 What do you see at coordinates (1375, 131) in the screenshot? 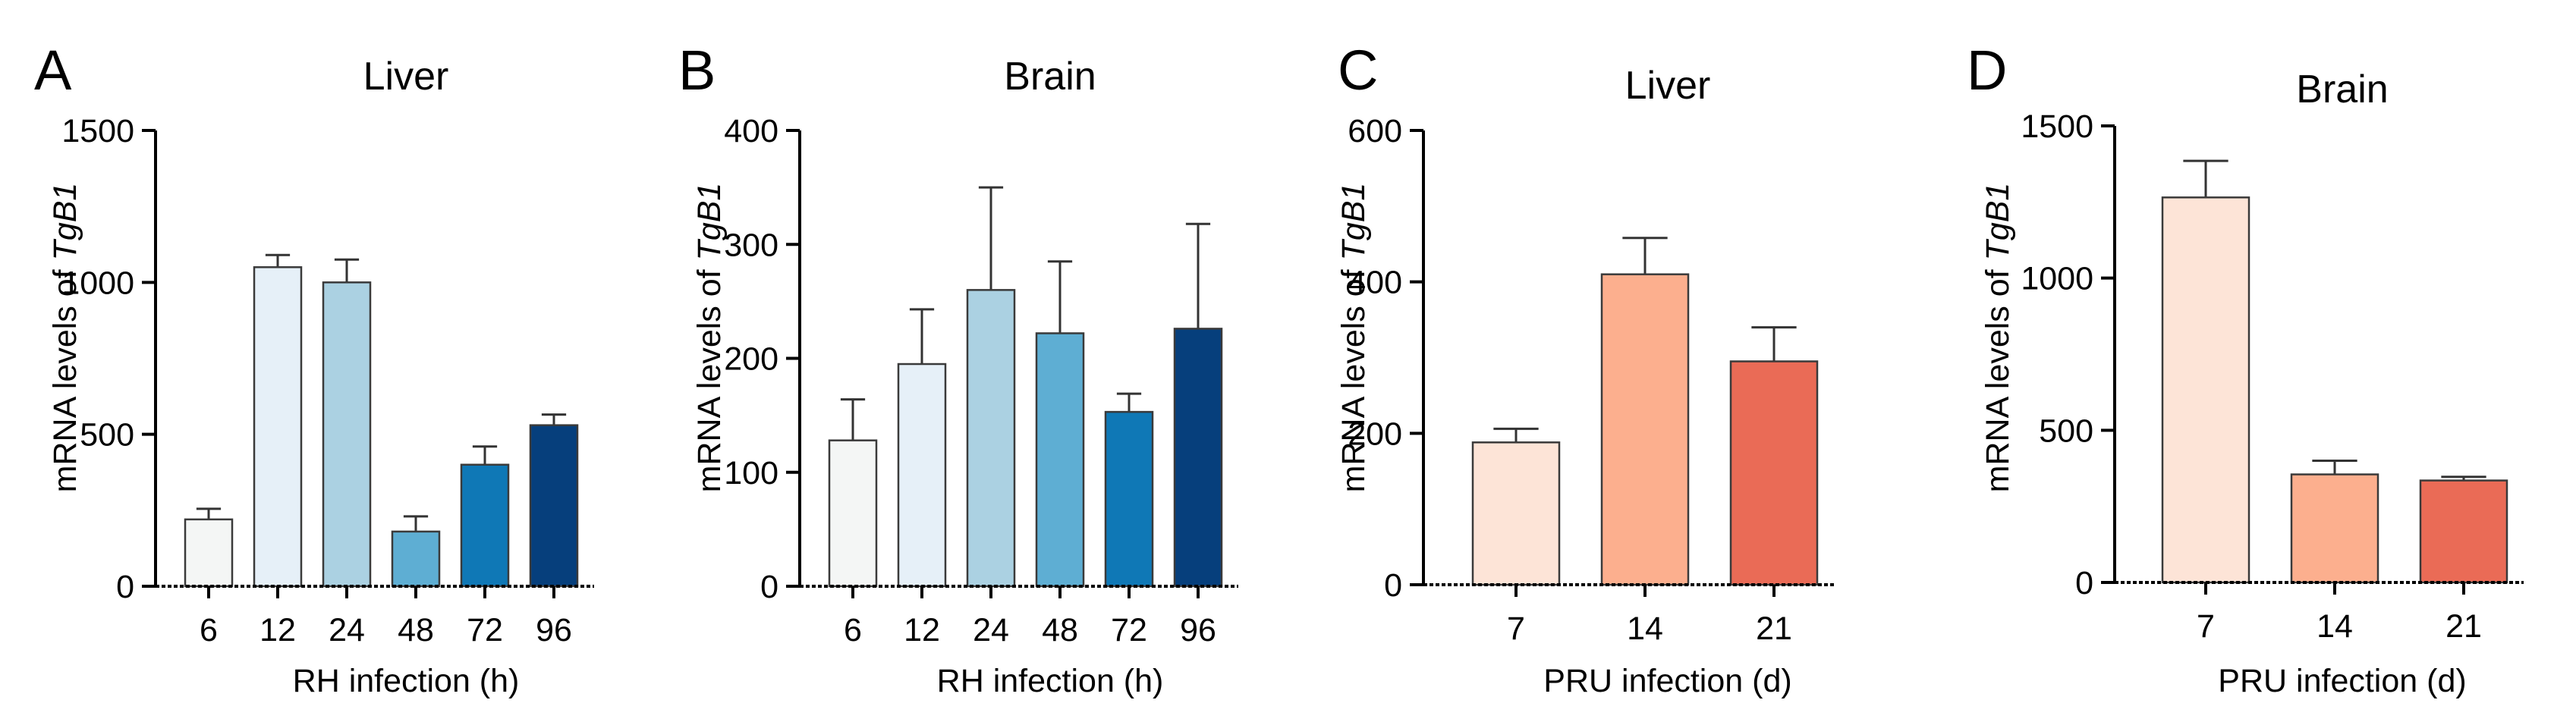
I see `y-tick-label: 600` at bounding box center [1375, 131].